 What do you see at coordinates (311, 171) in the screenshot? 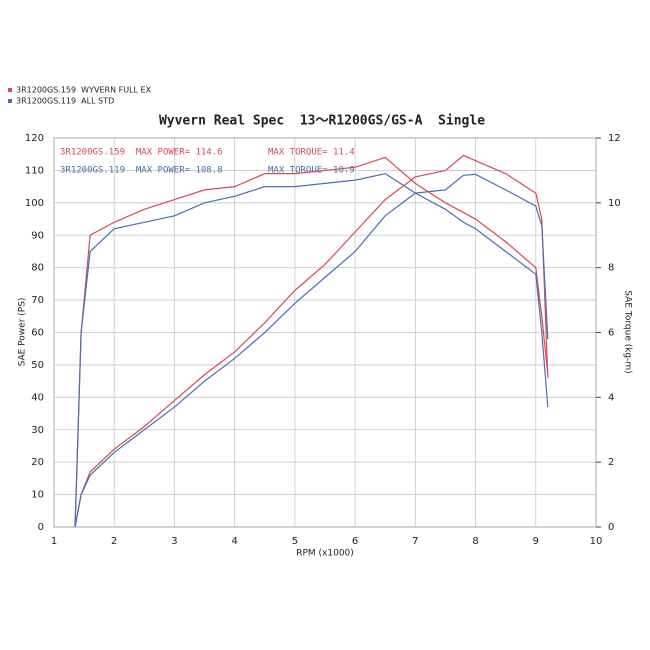
I see `annotation: MAX TORQUE= 10.9` at bounding box center [311, 171].